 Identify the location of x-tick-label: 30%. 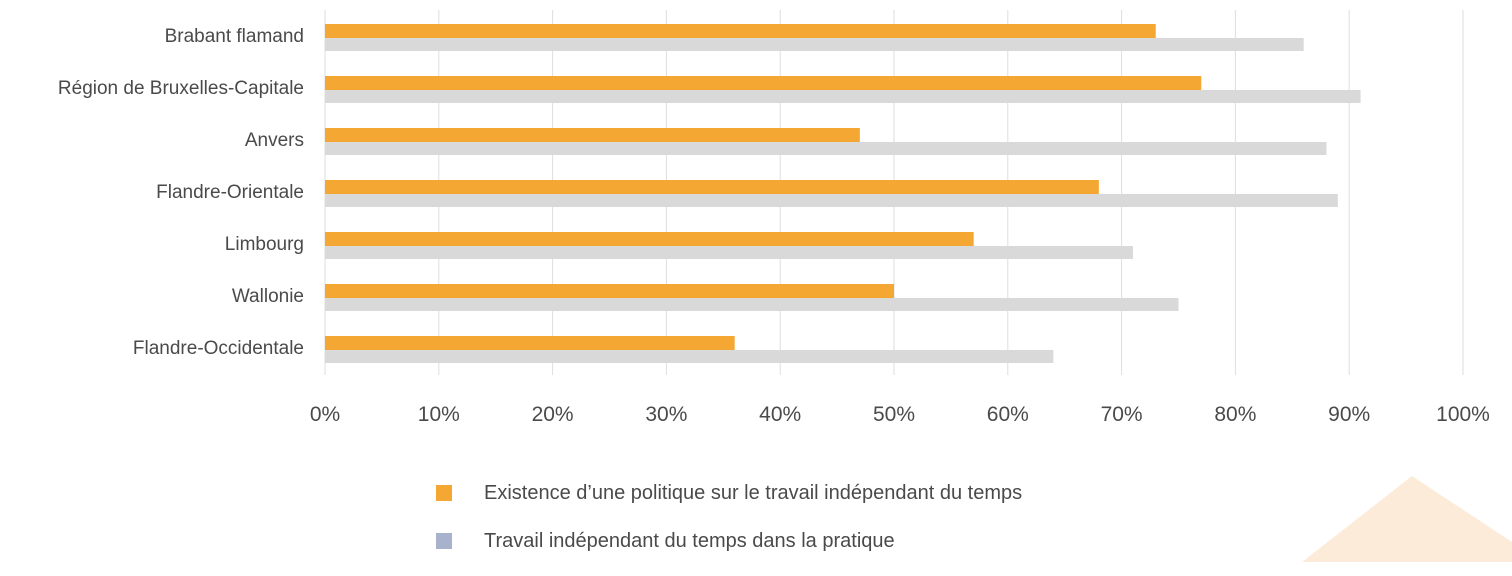
(666, 414).